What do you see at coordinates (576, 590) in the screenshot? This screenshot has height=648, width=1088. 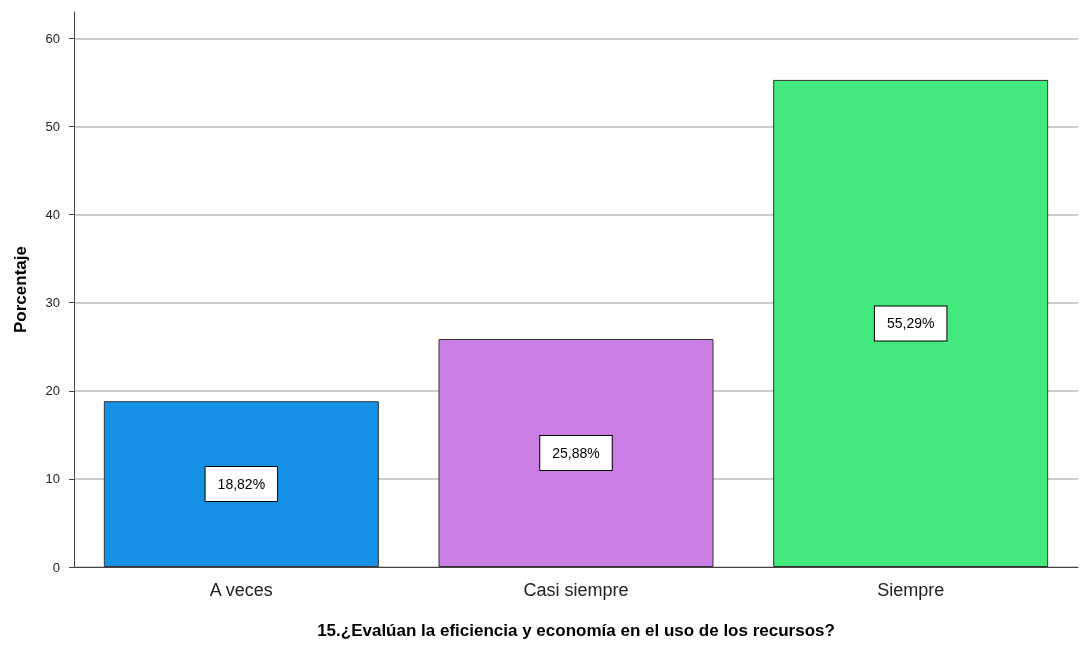 I see `x-tick-label: Casi siempre` at bounding box center [576, 590].